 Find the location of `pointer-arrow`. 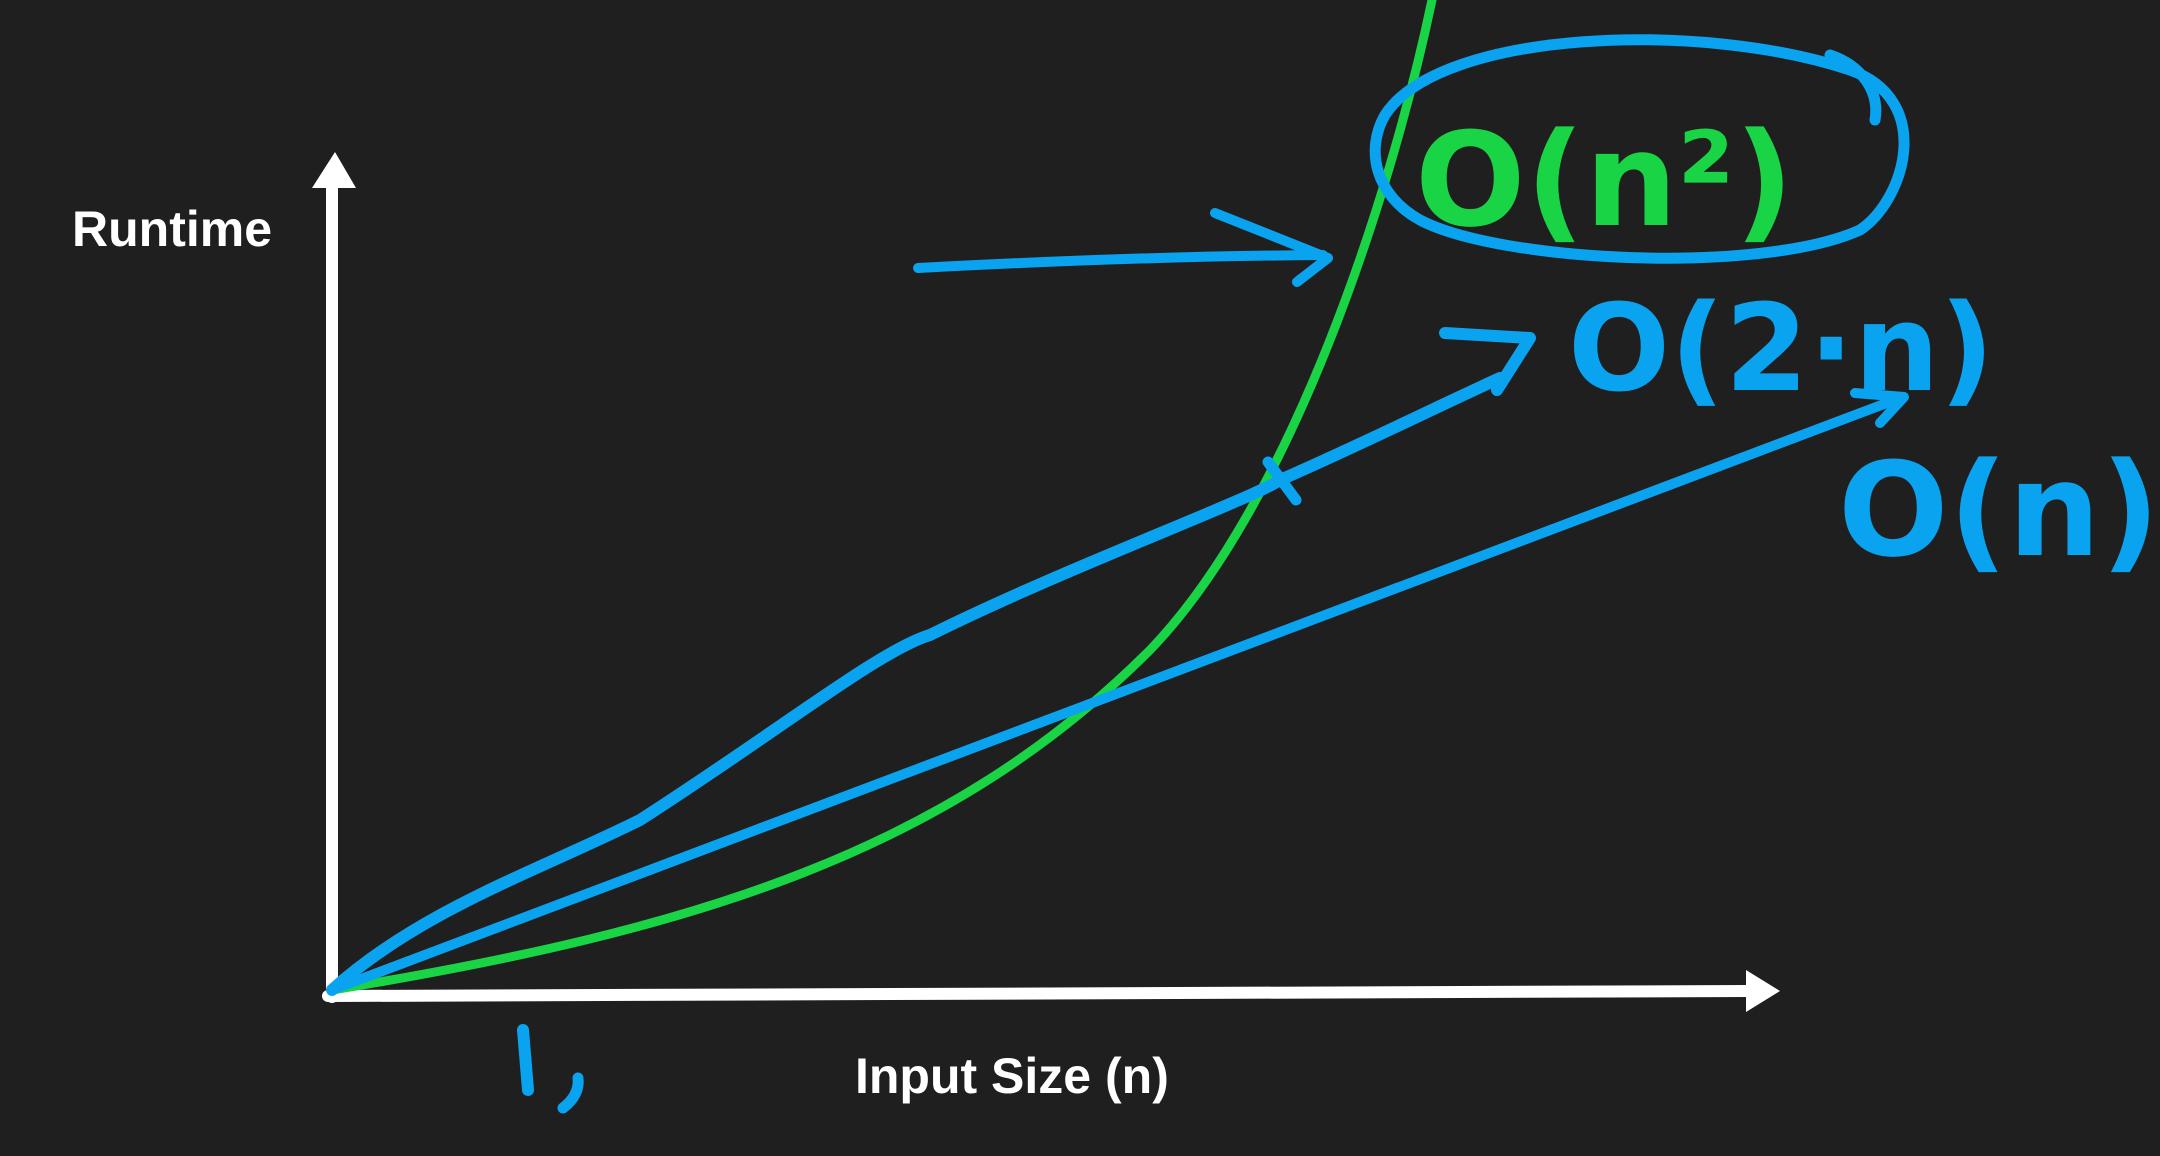

pointer-arrow is located at coordinates (1123, 247).